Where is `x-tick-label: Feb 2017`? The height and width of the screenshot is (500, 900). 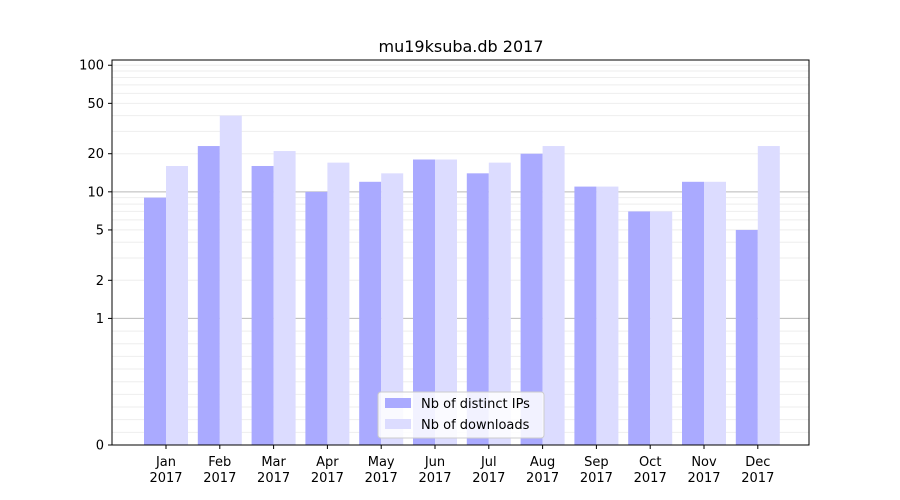 x-tick-label: Feb 2017 is located at coordinates (219, 470).